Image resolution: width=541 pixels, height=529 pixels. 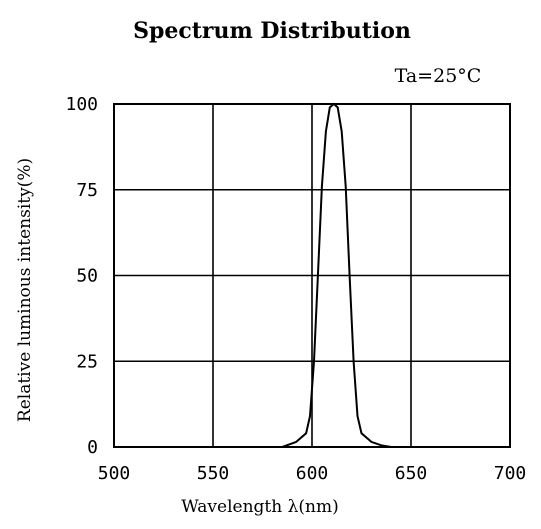 I want to click on y-tick-label: 50, so click(x=87, y=276).